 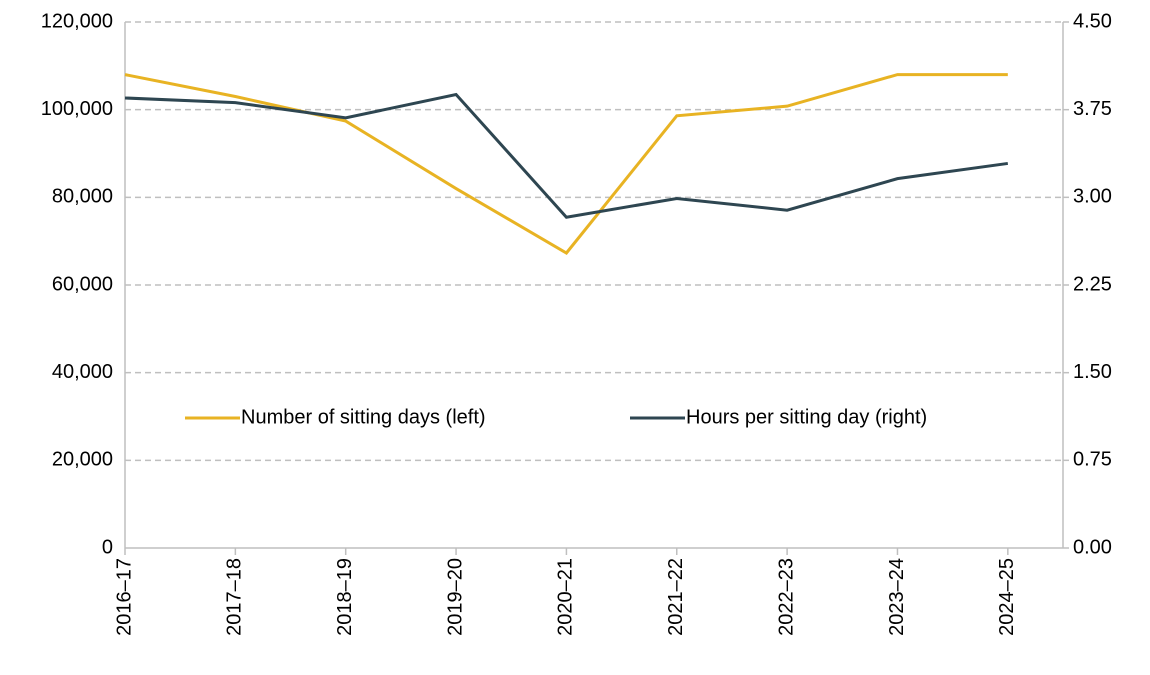 What do you see at coordinates (1092, 109) in the screenshot?
I see `y2-tick-label: 3.75` at bounding box center [1092, 109].